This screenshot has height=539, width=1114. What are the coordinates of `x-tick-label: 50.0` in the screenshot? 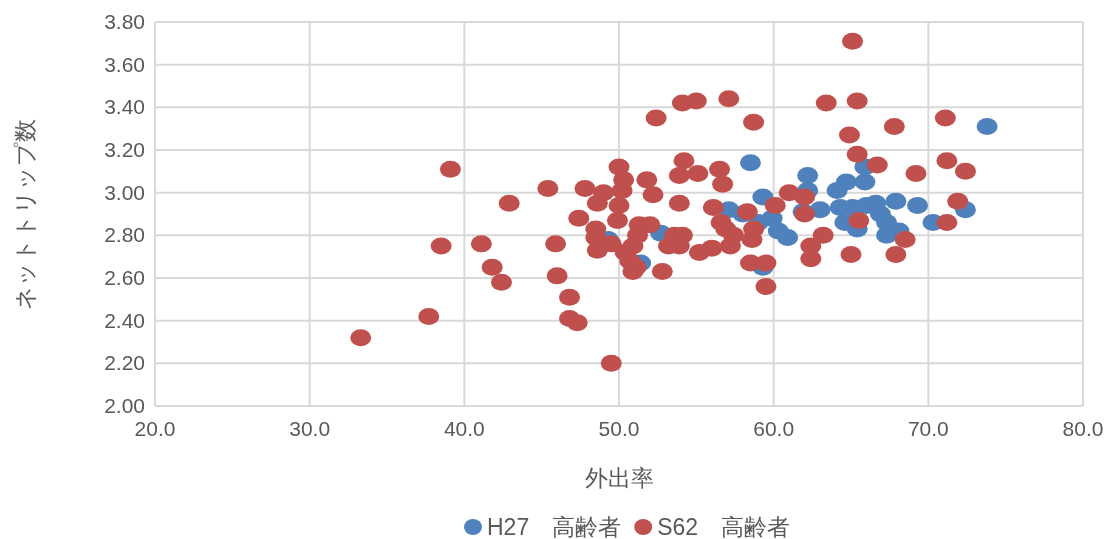 It's located at (619, 428).